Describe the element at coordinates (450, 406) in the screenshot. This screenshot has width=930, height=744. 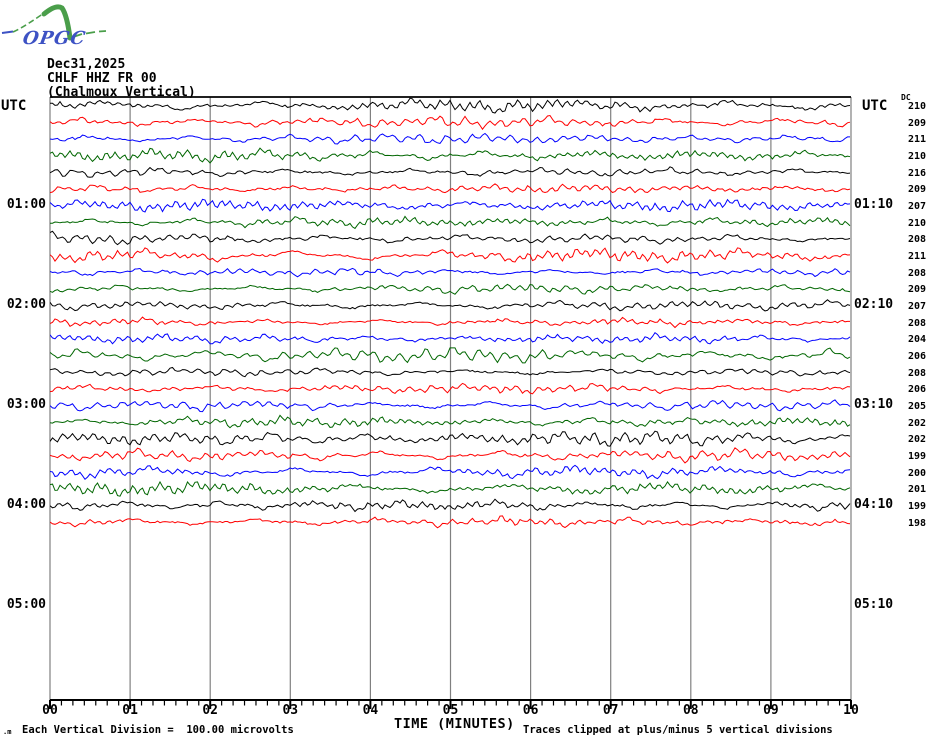
I see `seismo-trace-03:00` at that location.